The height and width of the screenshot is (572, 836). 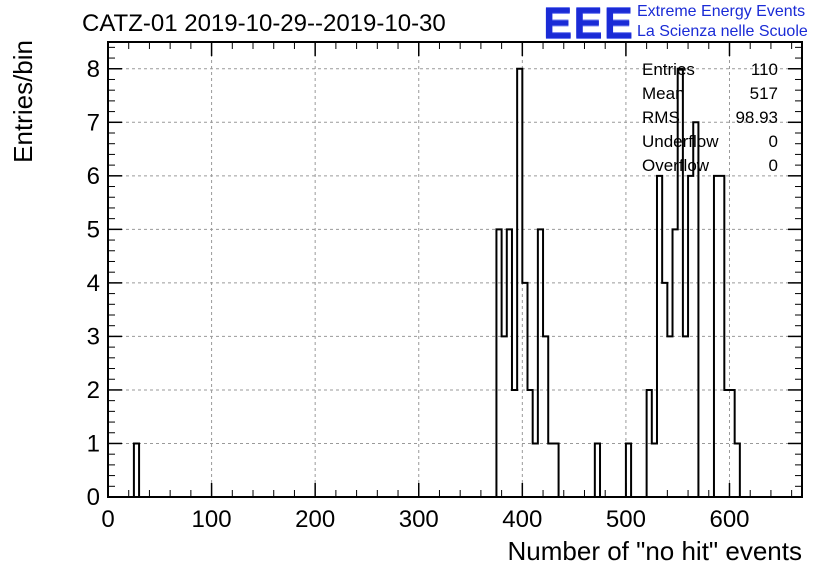 What do you see at coordinates (315, 519) in the screenshot?
I see `x-tick-label: 200` at bounding box center [315, 519].